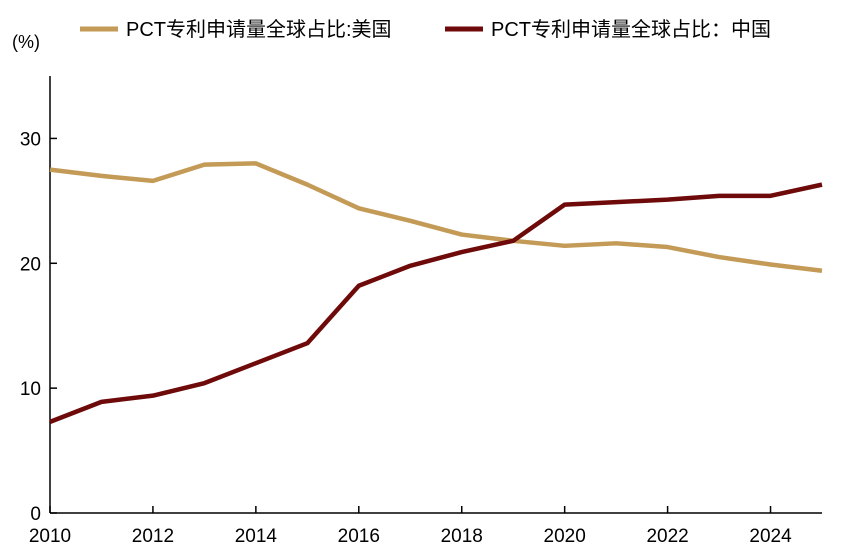 The height and width of the screenshot is (556, 857). Describe the element at coordinates (153, 536) in the screenshot. I see `x-tick-label: 2012` at that location.